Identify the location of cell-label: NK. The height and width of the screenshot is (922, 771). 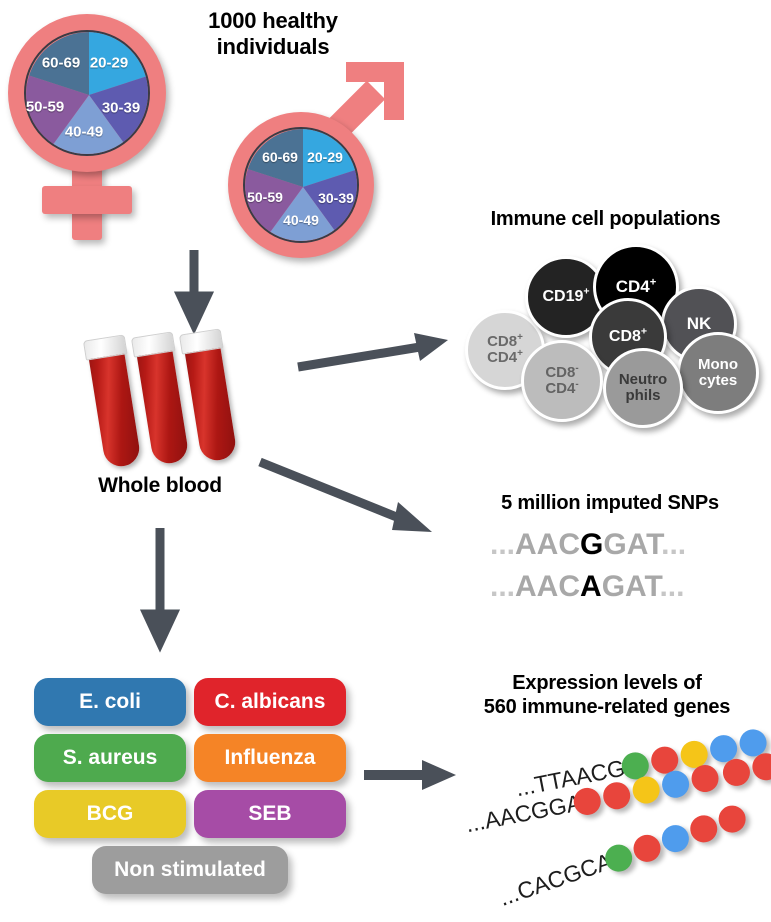
(699, 324).